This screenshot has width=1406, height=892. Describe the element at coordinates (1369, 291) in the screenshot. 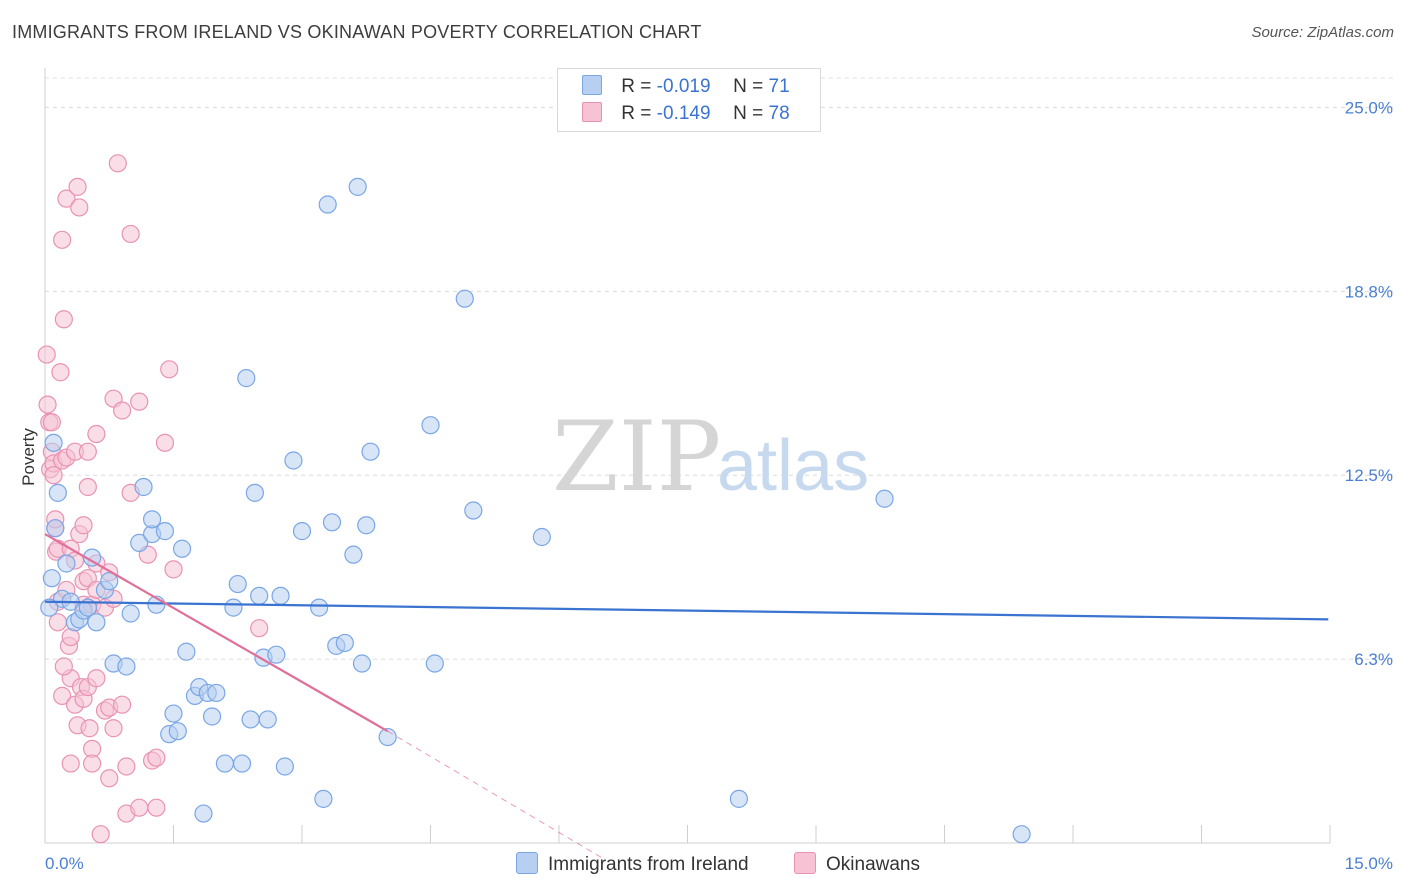

I see `y-tick-label: 18.8%` at that location.